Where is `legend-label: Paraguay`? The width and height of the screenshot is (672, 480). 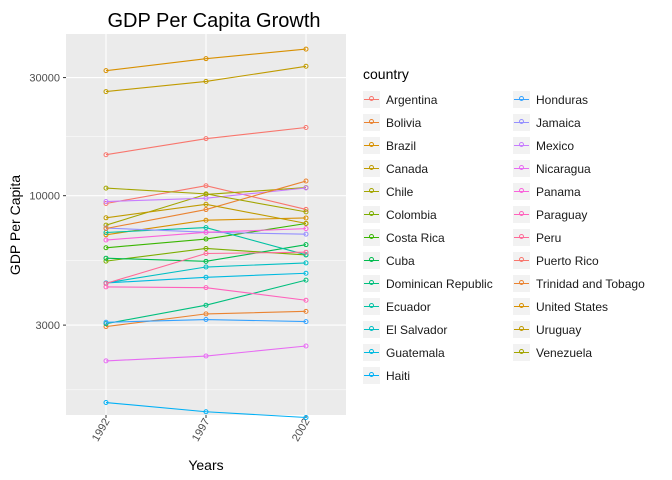
legend-label: Paraguay is located at coordinates (562, 214).